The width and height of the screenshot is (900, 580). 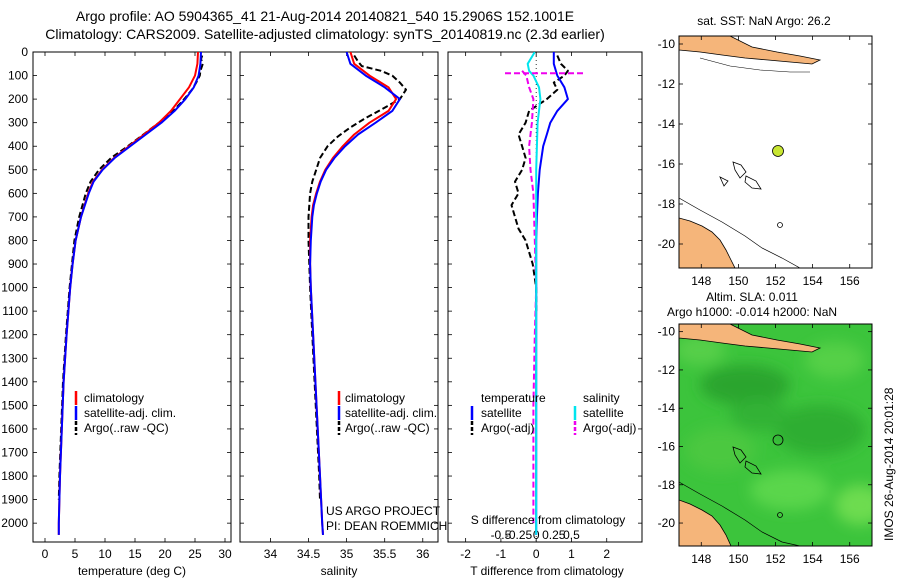 What do you see at coordinates (135, 554) in the screenshot?
I see `x-tick-label: 15` at bounding box center [135, 554].